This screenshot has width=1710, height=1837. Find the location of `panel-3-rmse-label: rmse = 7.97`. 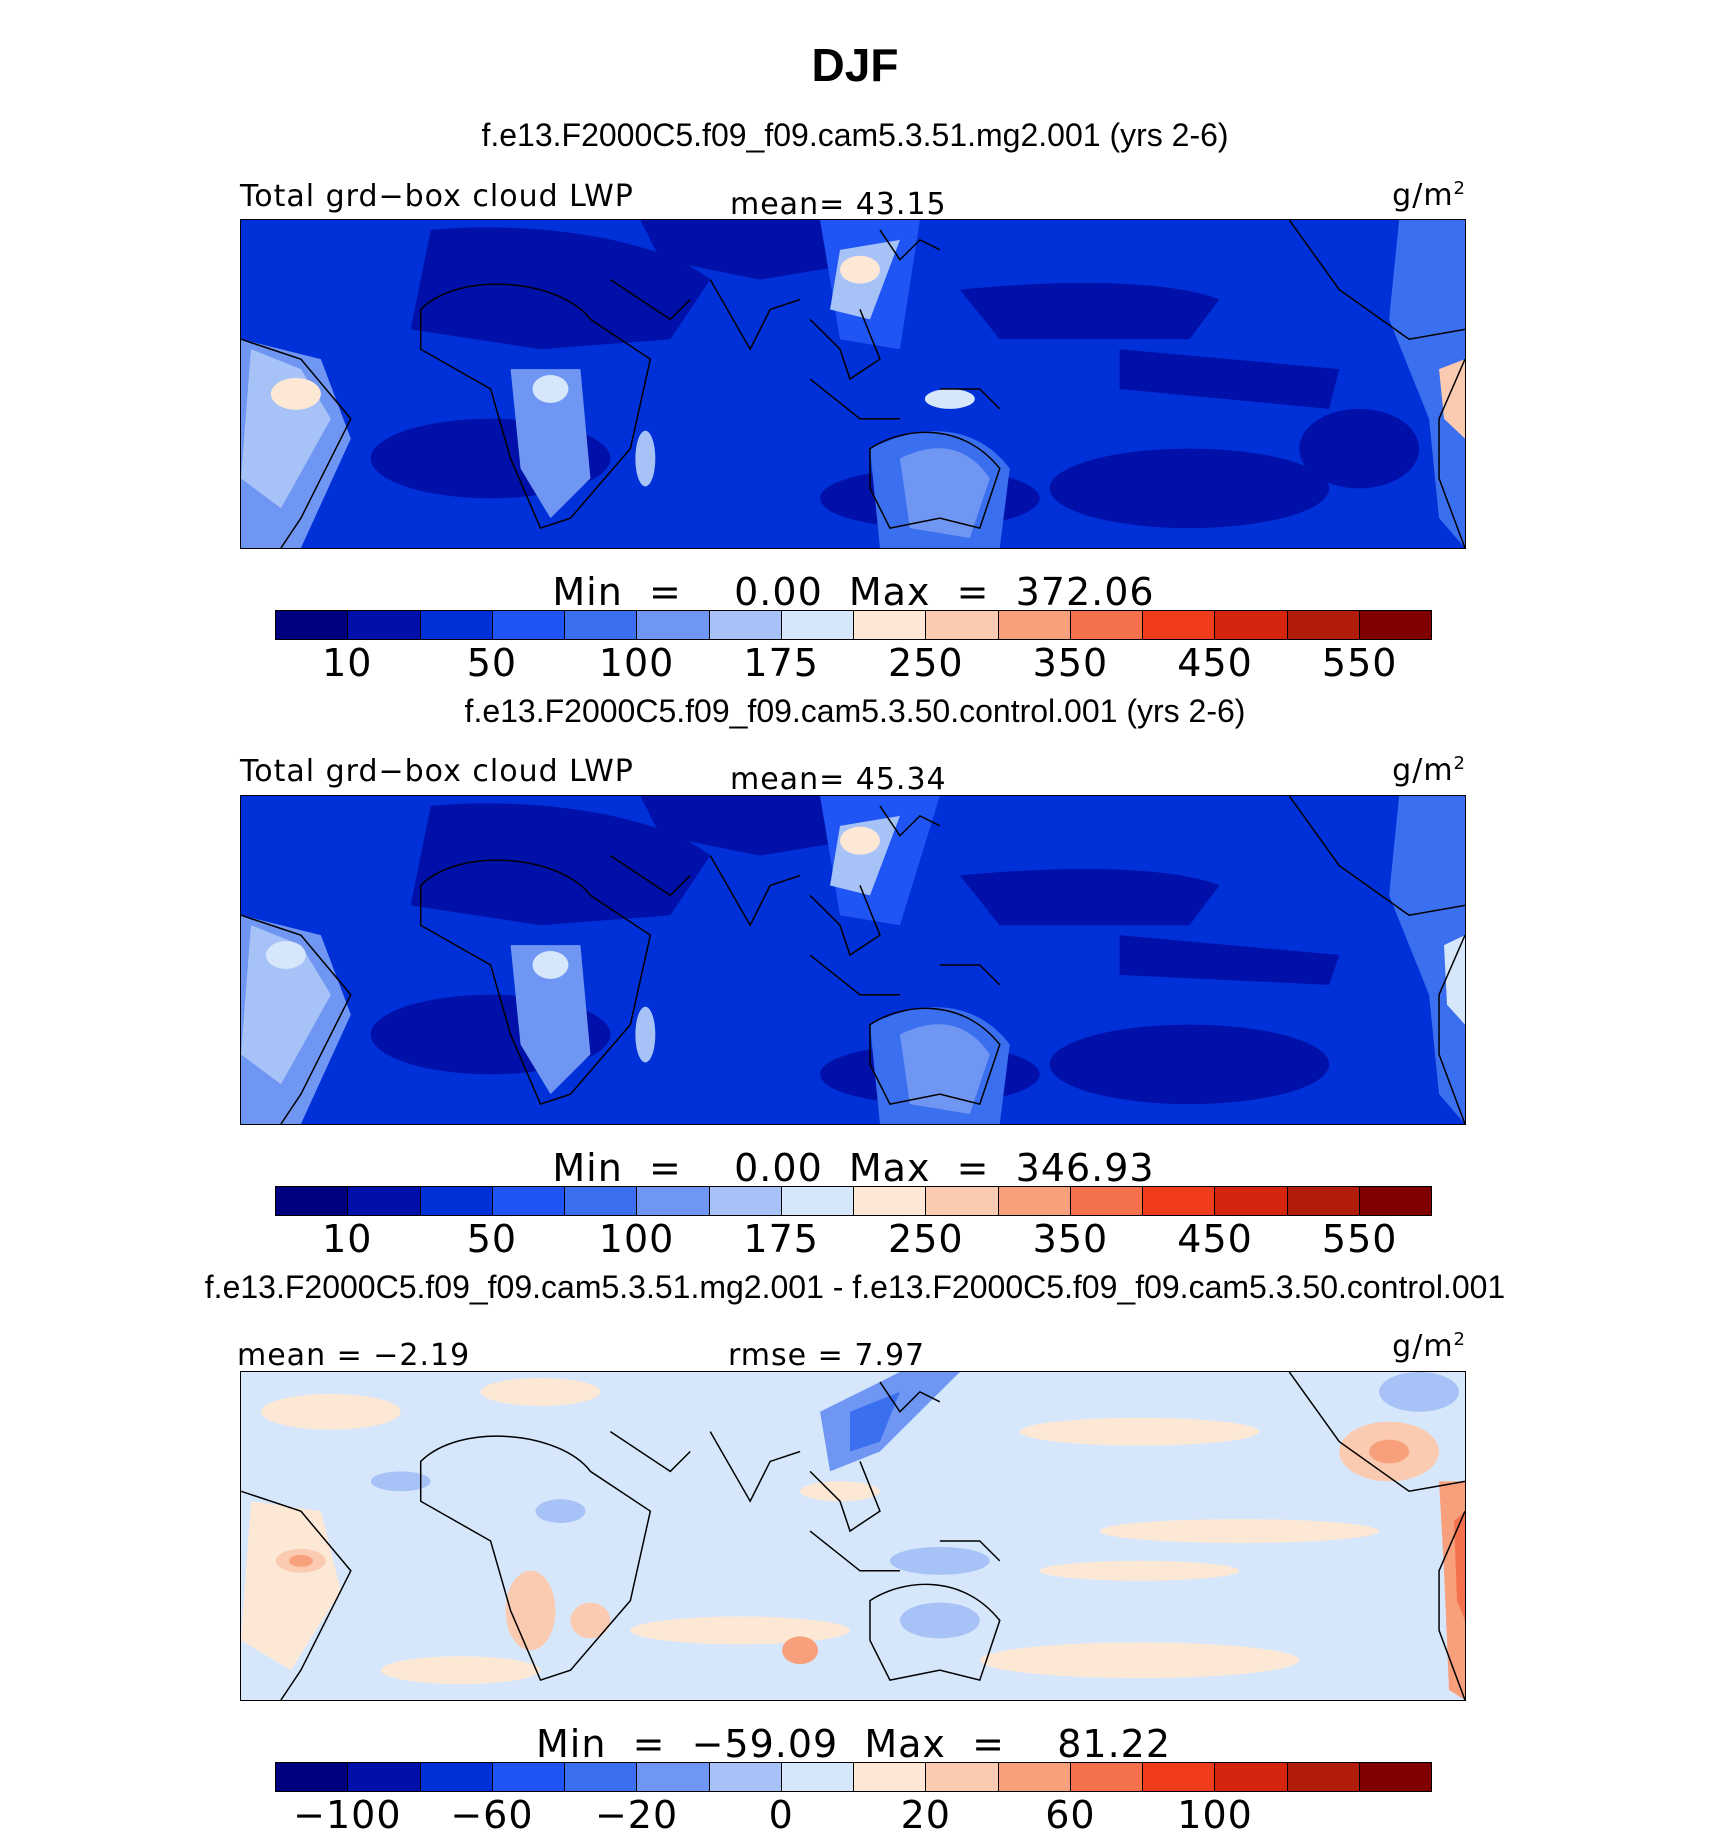

panel-3-rmse-label: rmse = 7.97 is located at coordinates (827, 1355).